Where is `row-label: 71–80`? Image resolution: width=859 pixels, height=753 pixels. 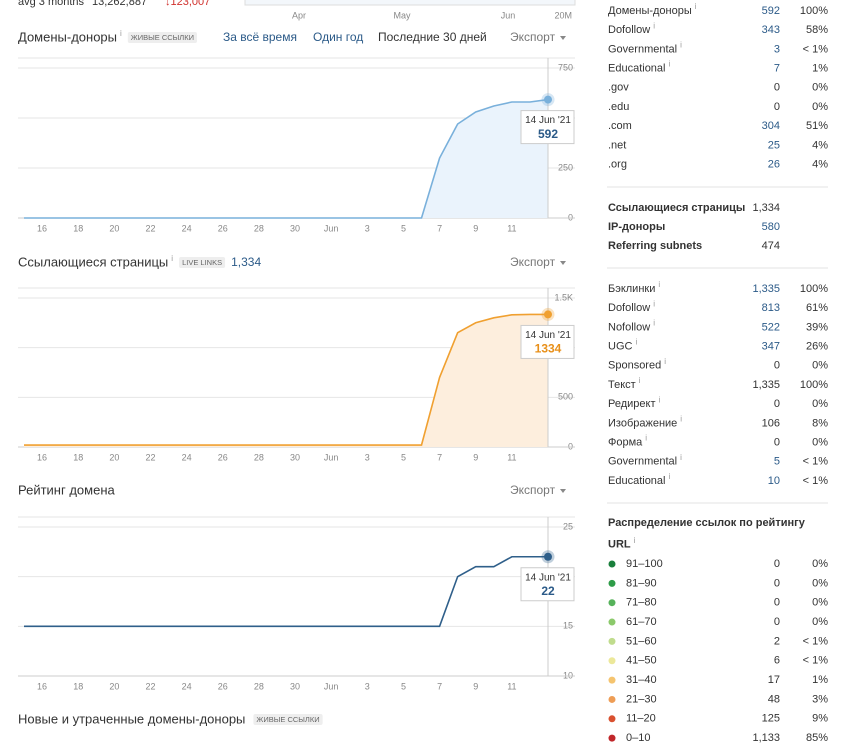
row-label: 71–80 is located at coordinates (641, 603).